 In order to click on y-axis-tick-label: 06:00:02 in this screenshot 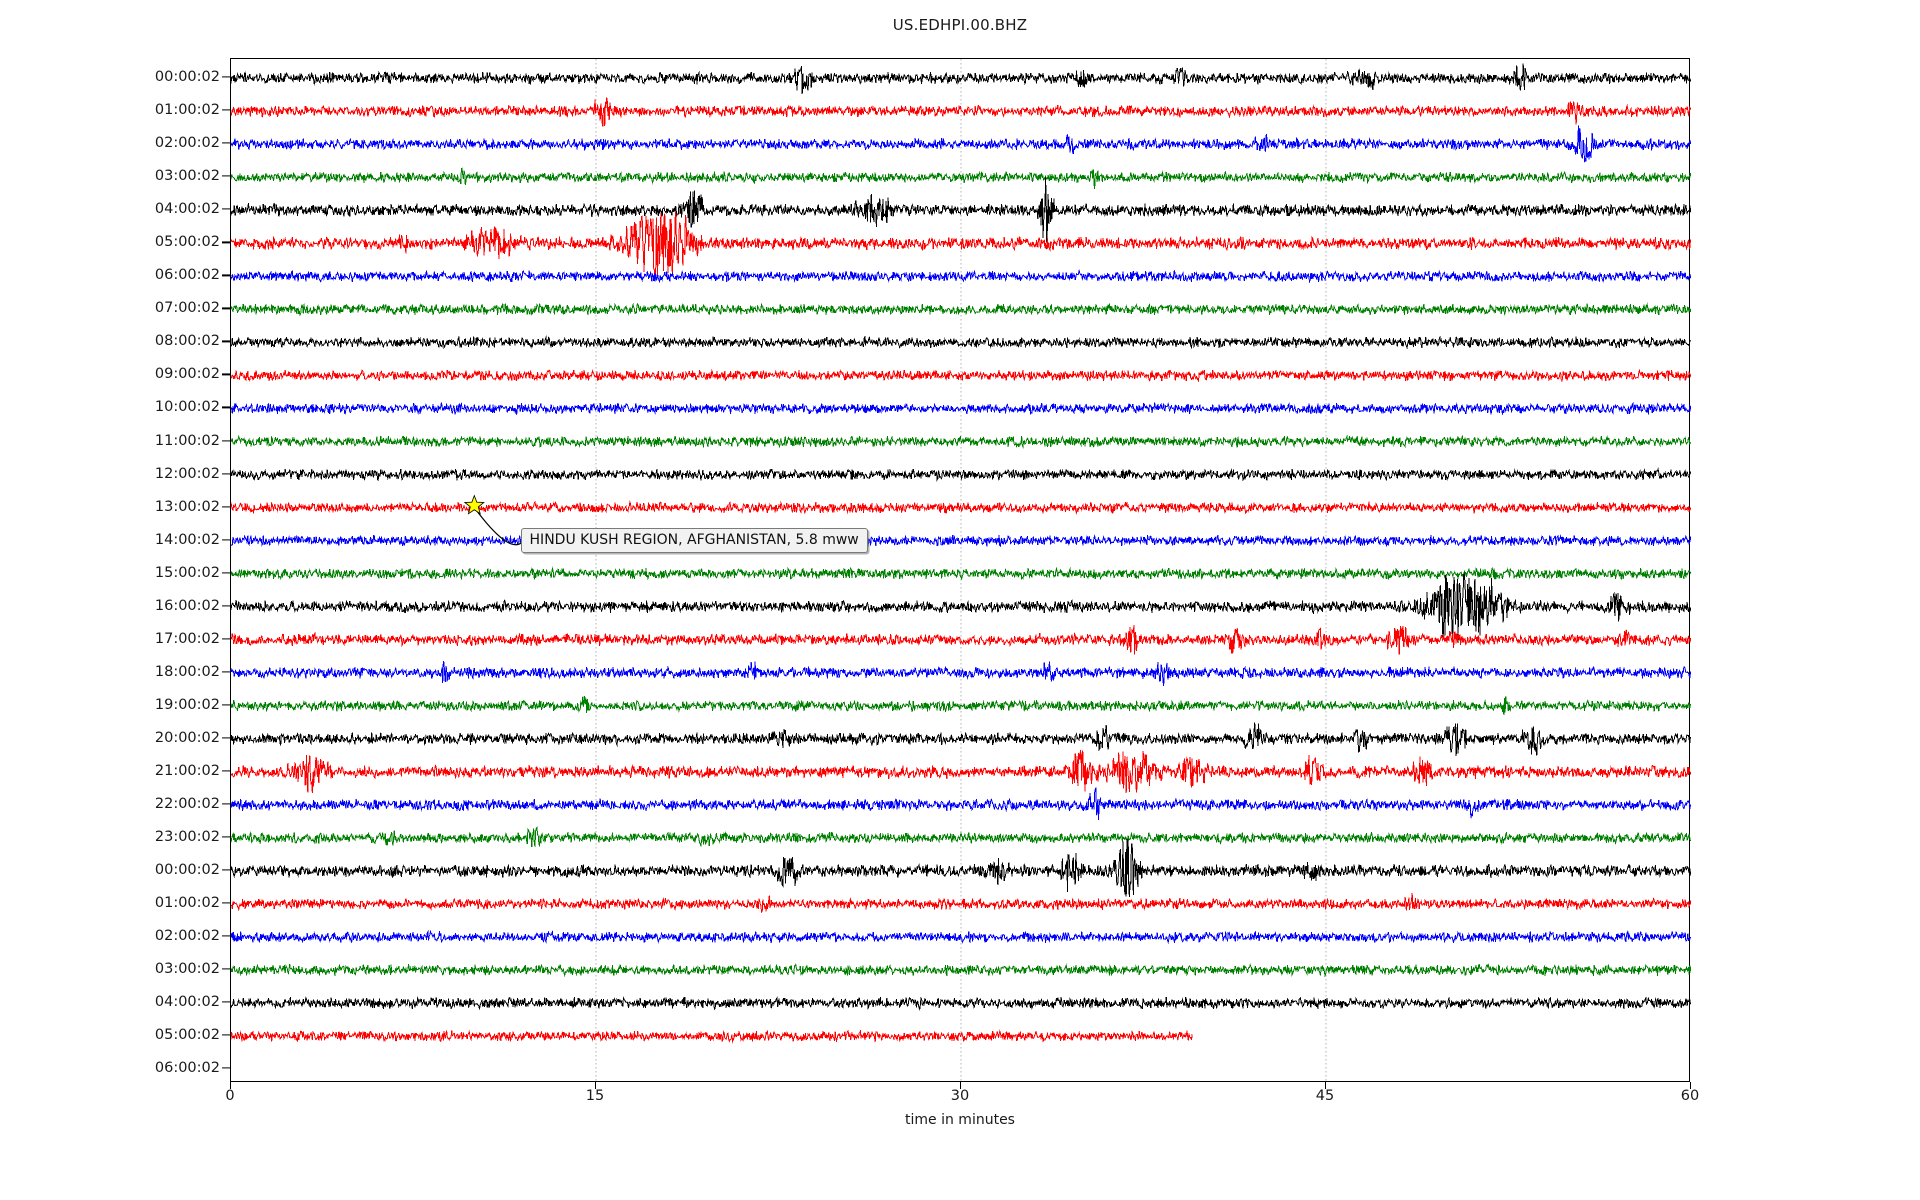, I will do `click(187, 275)`.